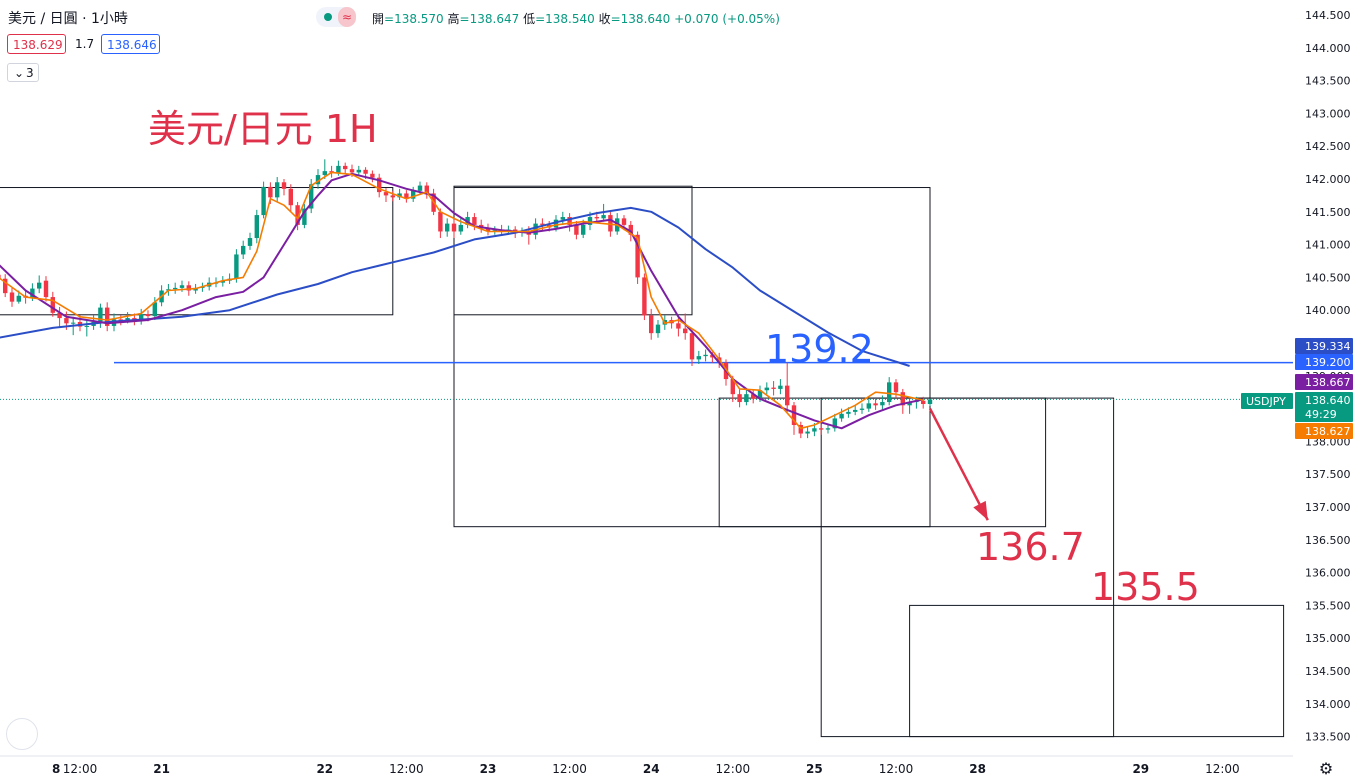 The height and width of the screenshot is (783, 1360). I want to click on price-label-text: 139.200, so click(1328, 362).